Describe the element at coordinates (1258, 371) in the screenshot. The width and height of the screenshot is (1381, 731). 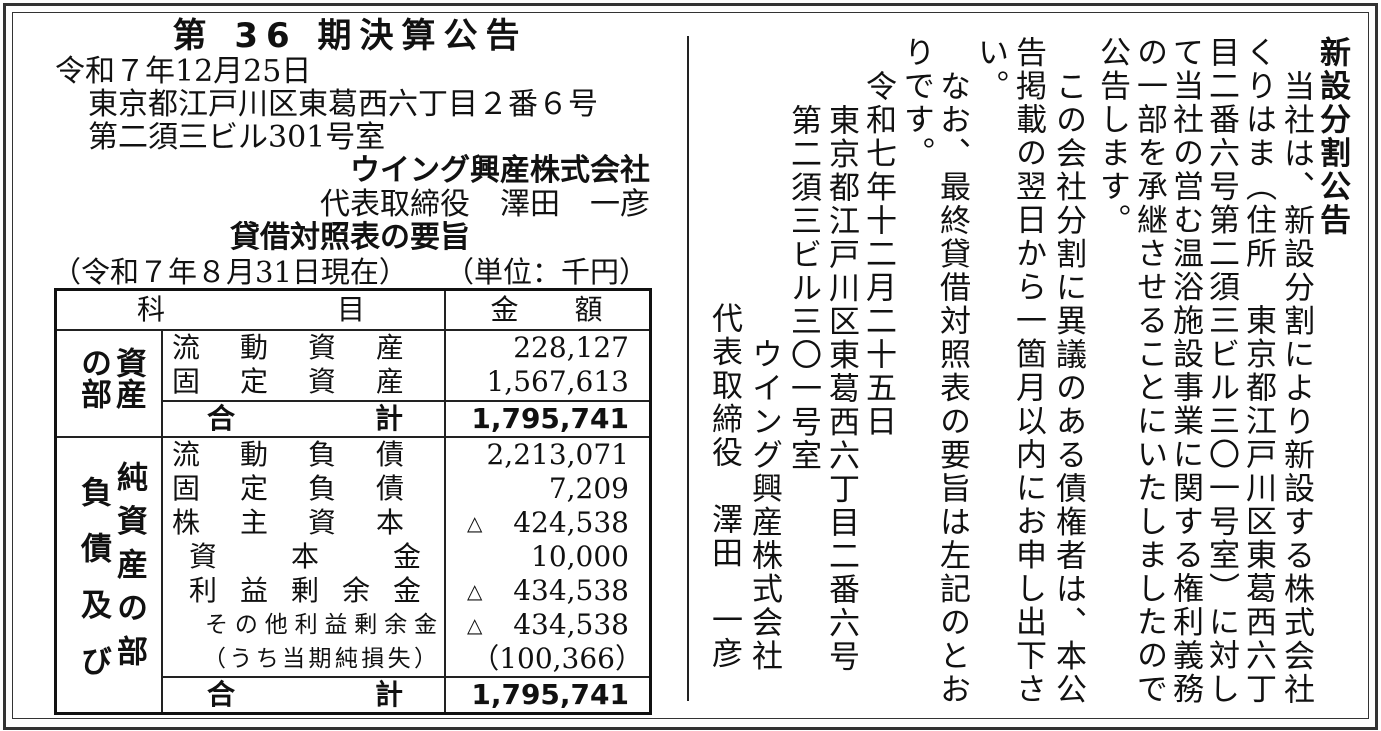
I see `notice-paragraph-line: くりはま（住所 東京都江戸川区東葛西六丁` at that location.